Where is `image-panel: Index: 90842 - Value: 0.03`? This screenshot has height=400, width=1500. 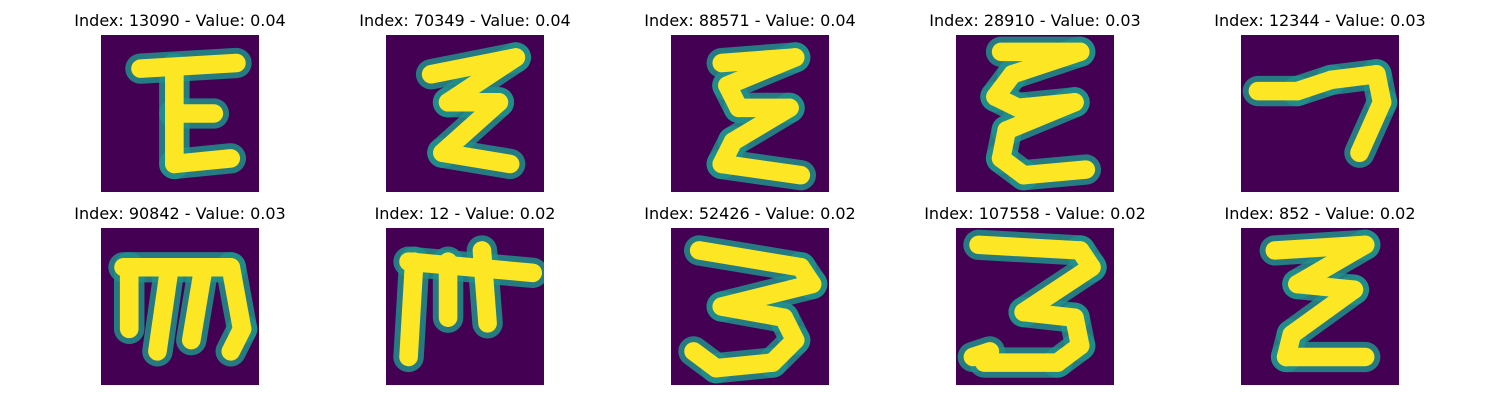
image-panel: Index: 90842 - Value: 0.03 is located at coordinates (180, 299).